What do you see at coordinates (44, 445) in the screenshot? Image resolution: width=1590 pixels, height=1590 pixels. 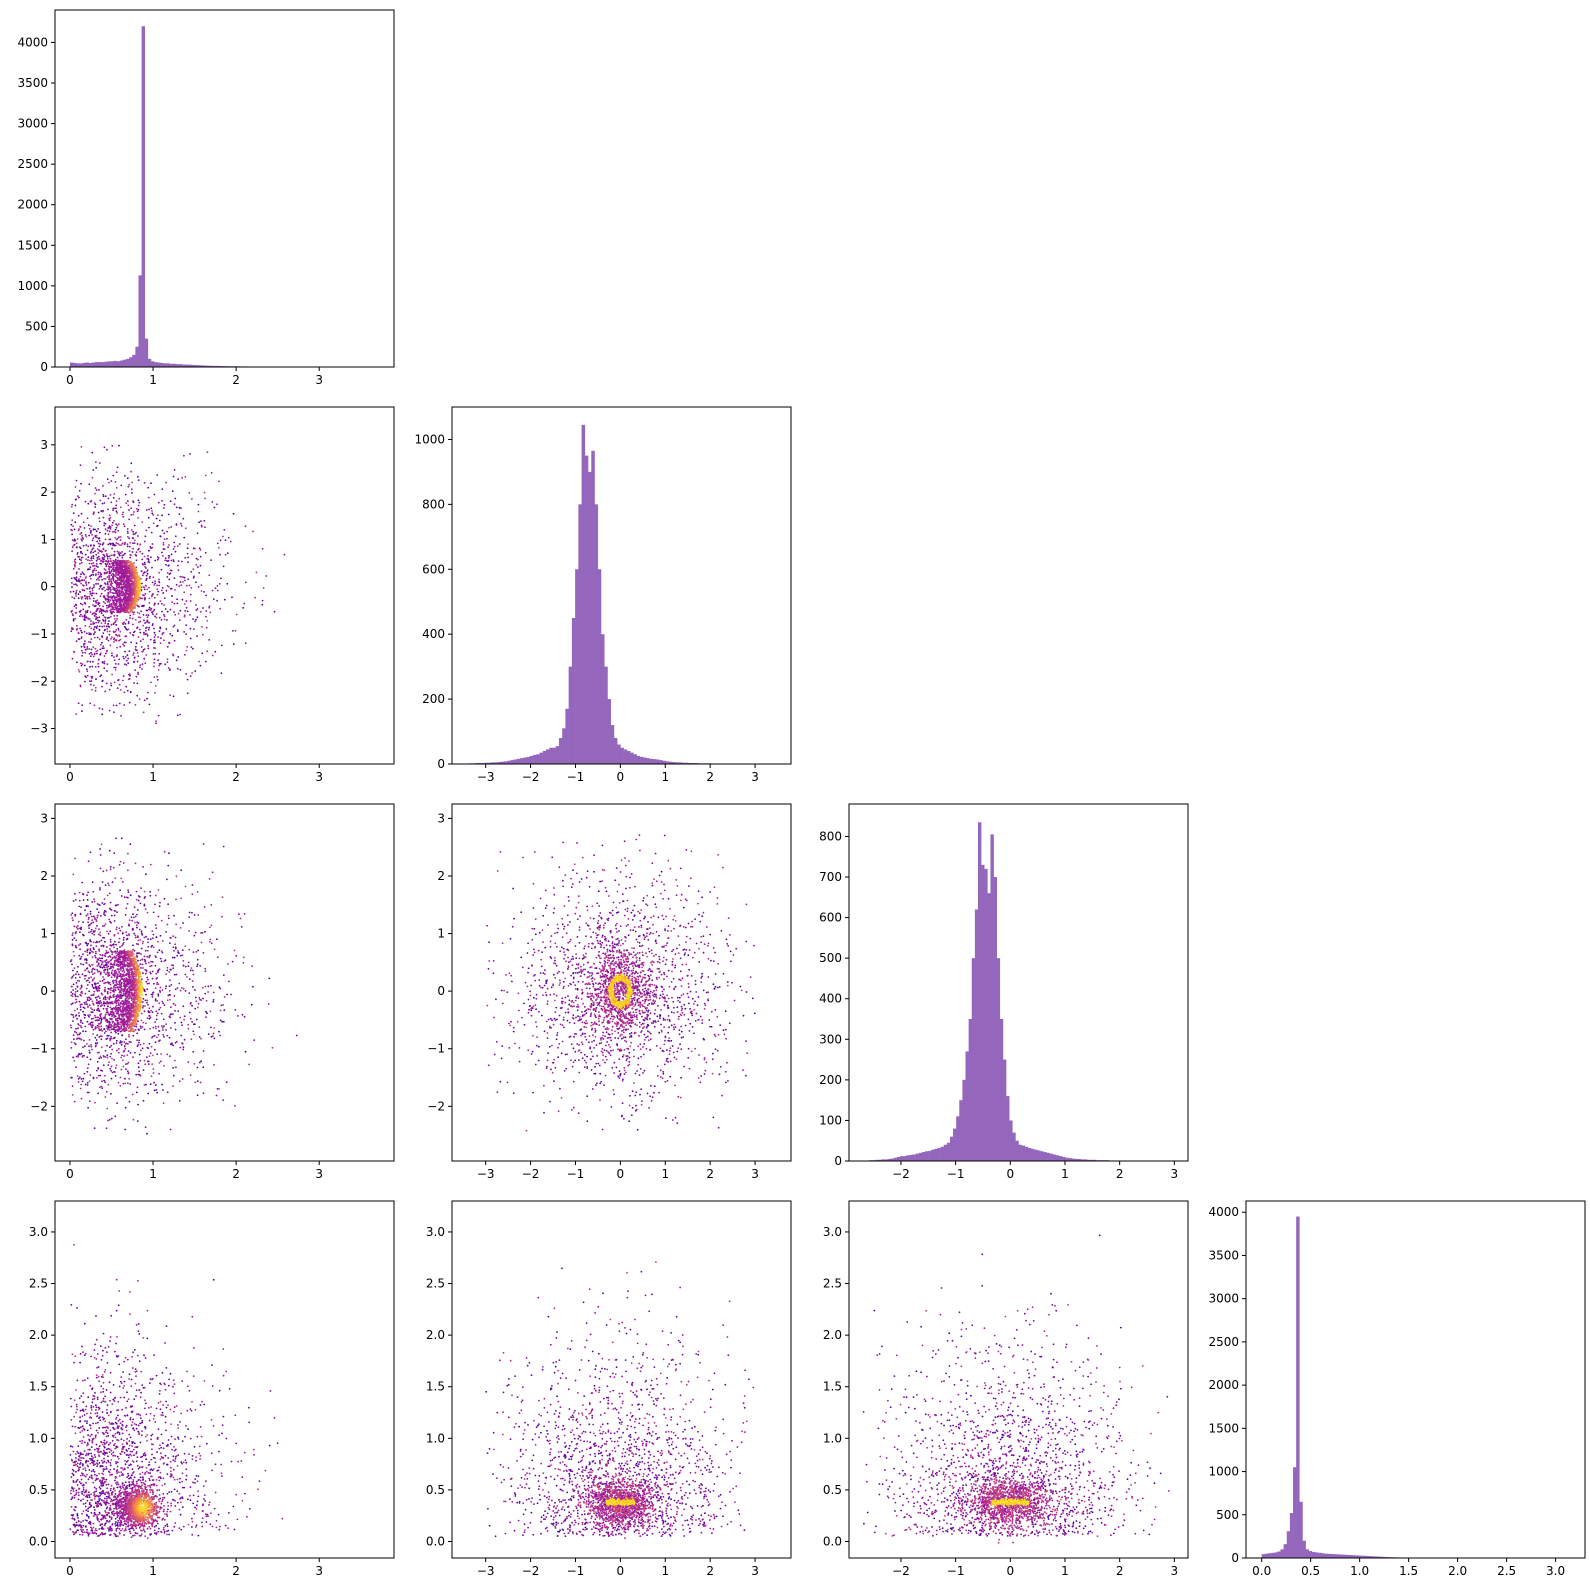 I see `scatter-0-1-y-tick-label: 3` at bounding box center [44, 445].